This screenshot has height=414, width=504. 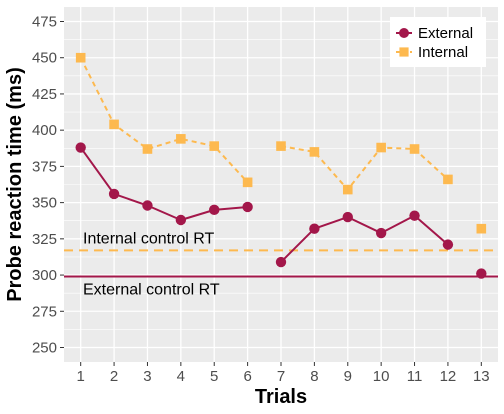 I want to click on x-tick-label: 11, so click(x=415, y=376).